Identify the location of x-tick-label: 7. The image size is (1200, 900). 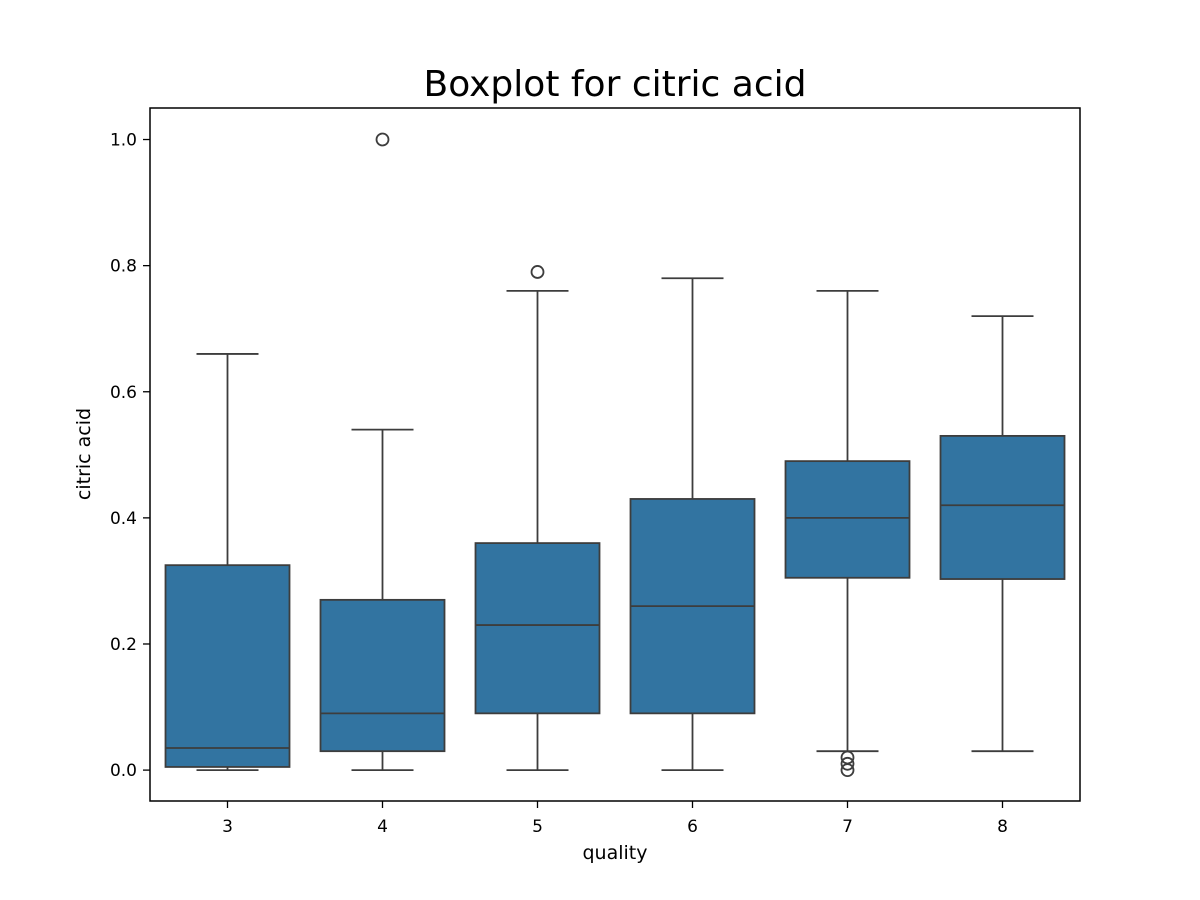
(847, 827).